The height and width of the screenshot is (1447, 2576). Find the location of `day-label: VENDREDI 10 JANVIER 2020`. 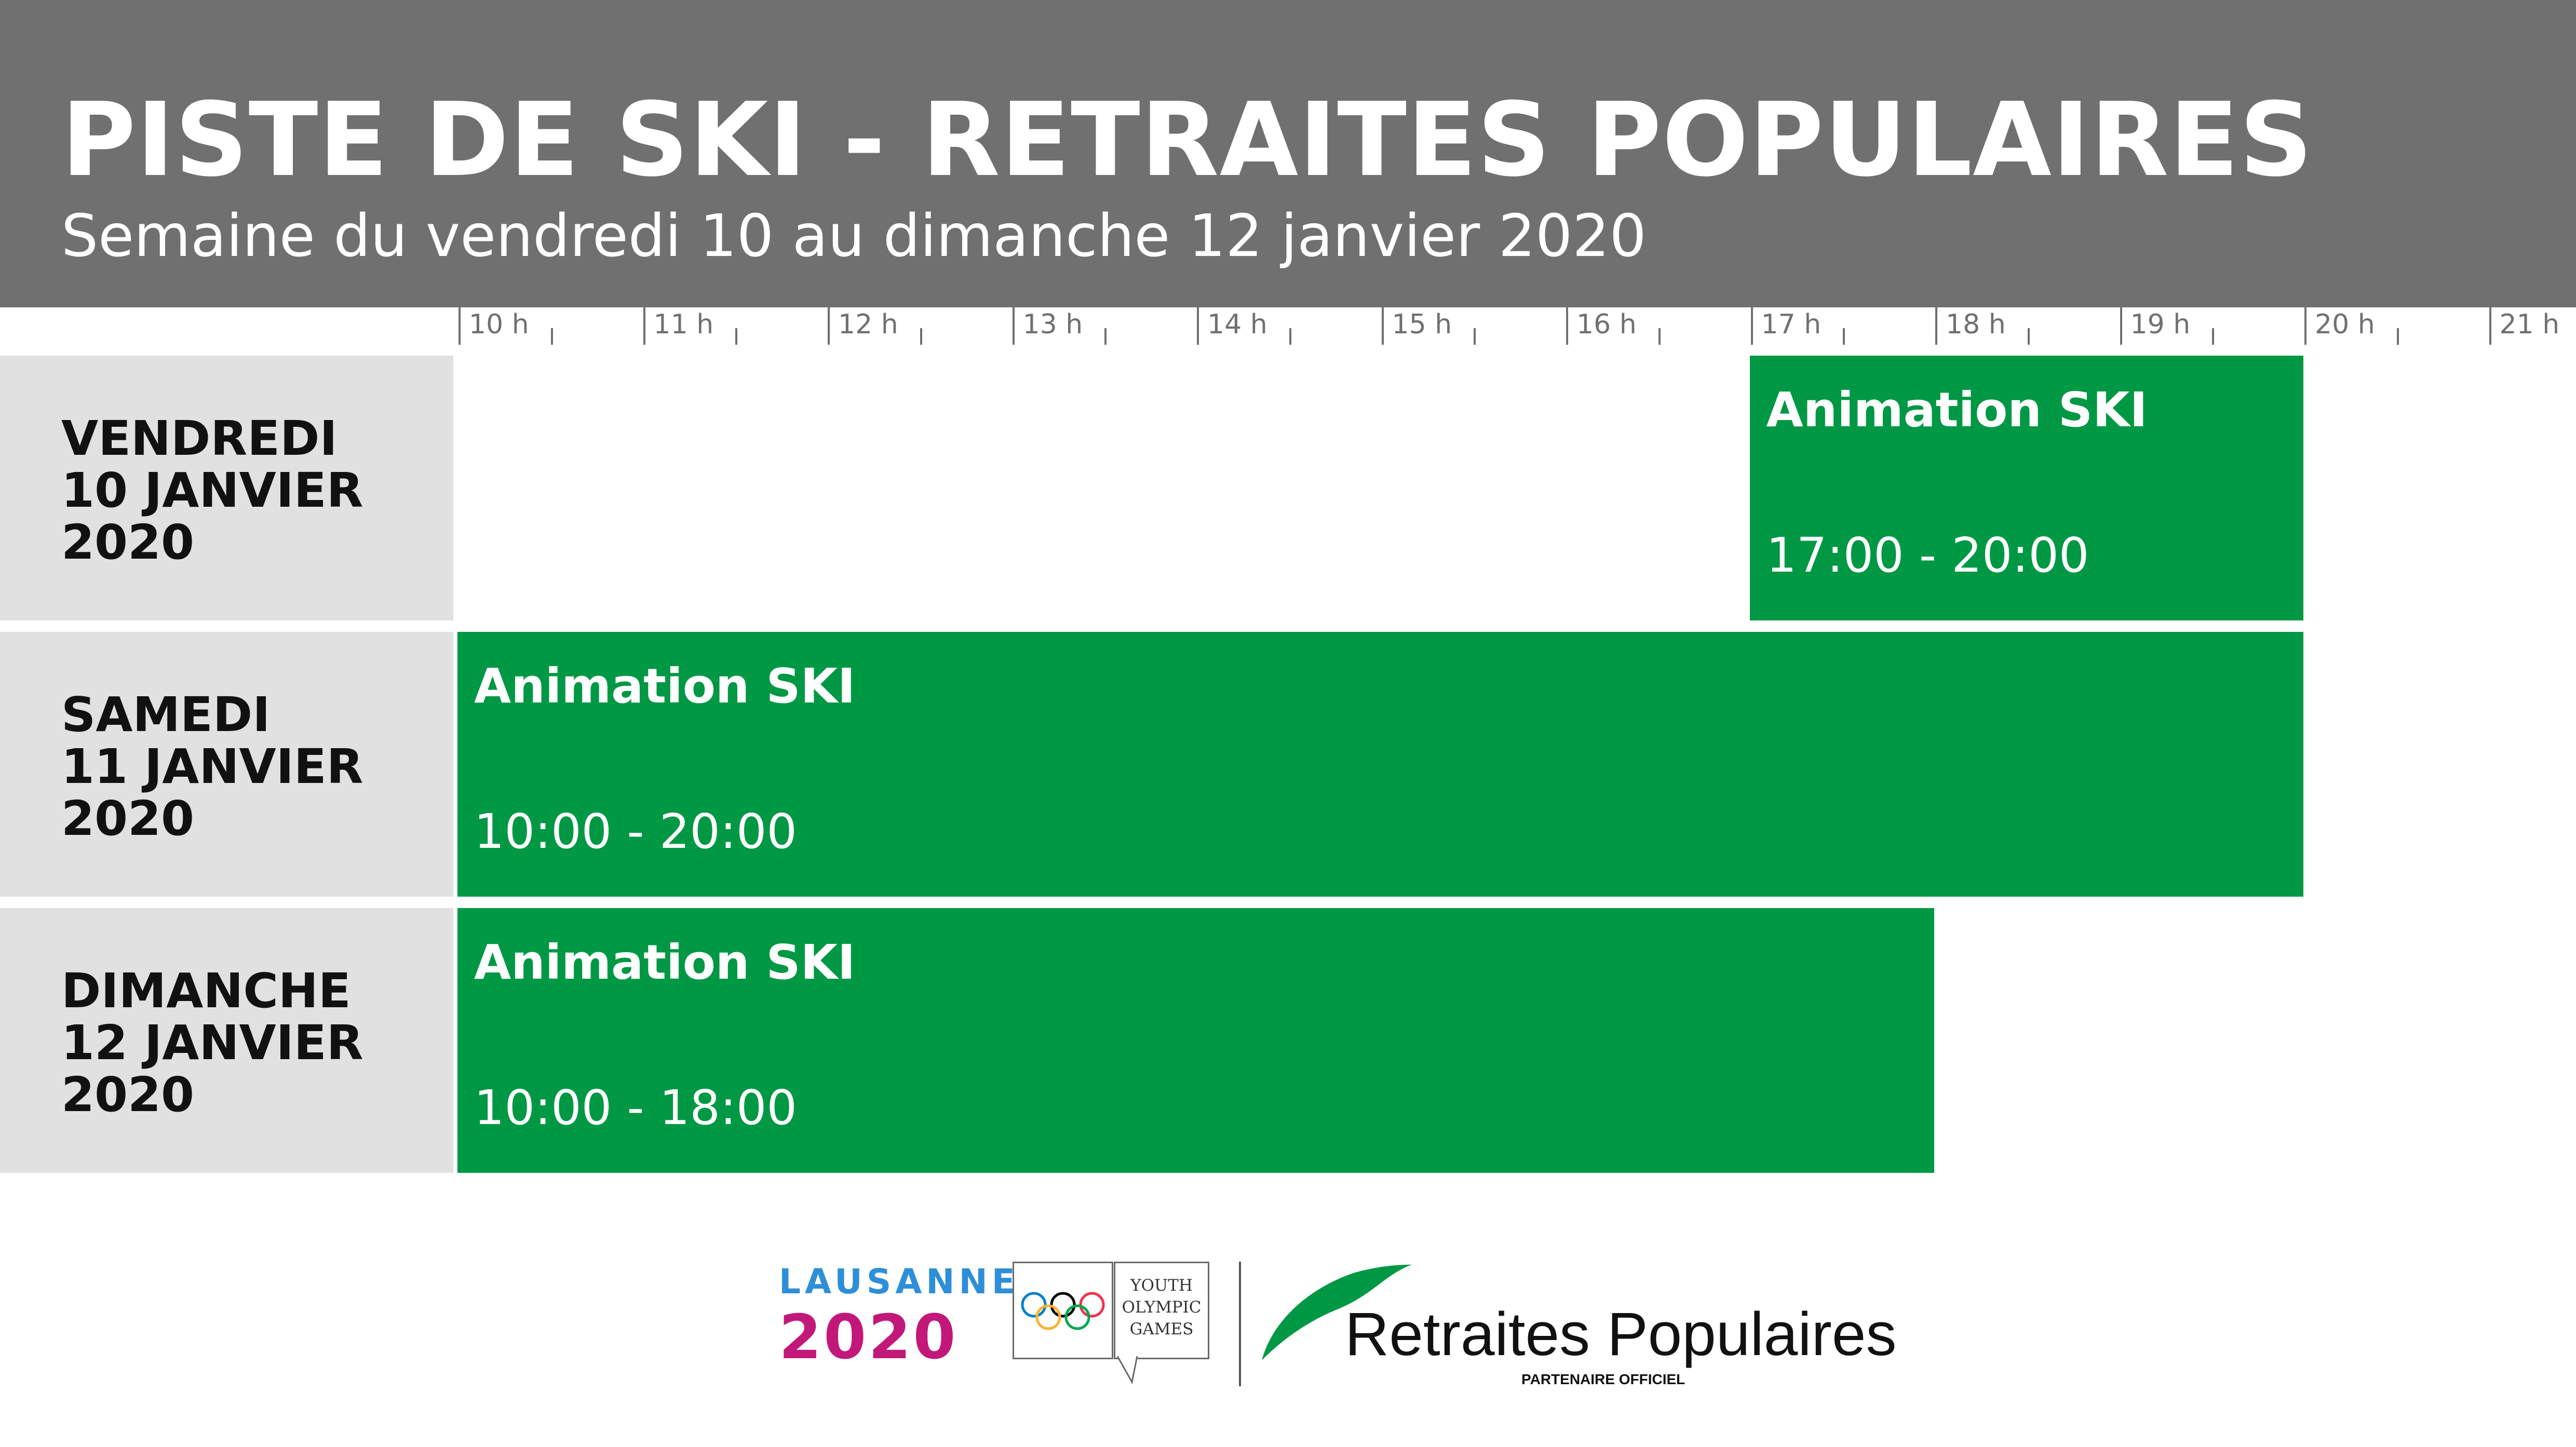

day-label: VENDREDI 10 JANVIER 2020 is located at coordinates (226, 488).